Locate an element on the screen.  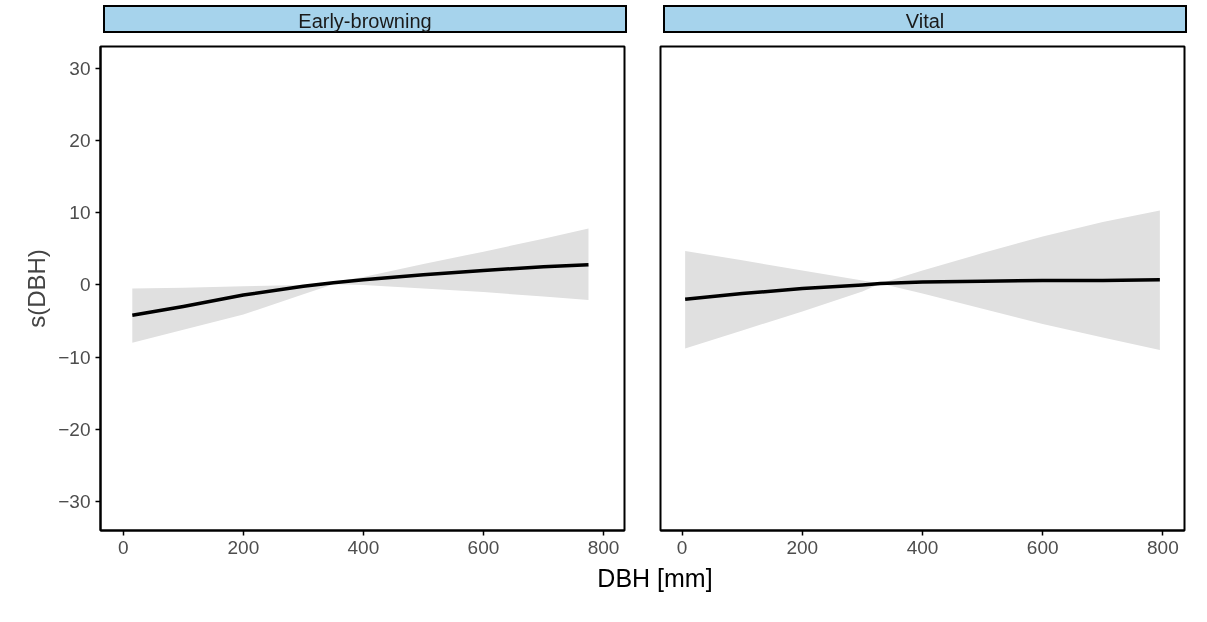
y-tick-label: 0 is located at coordinates (85, 285).